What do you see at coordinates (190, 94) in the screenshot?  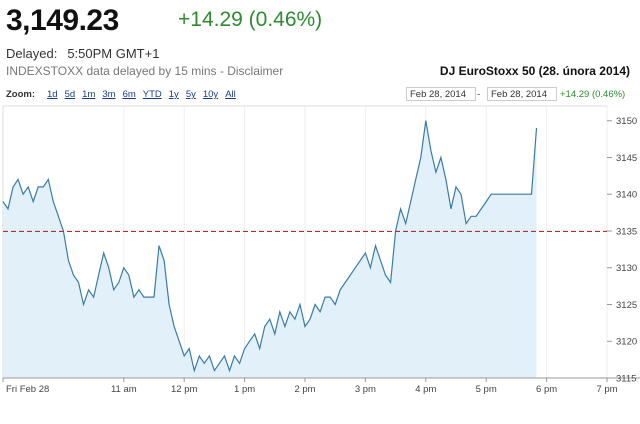 I see `zoom-5y: 5y` at bounding box center [190, 94].